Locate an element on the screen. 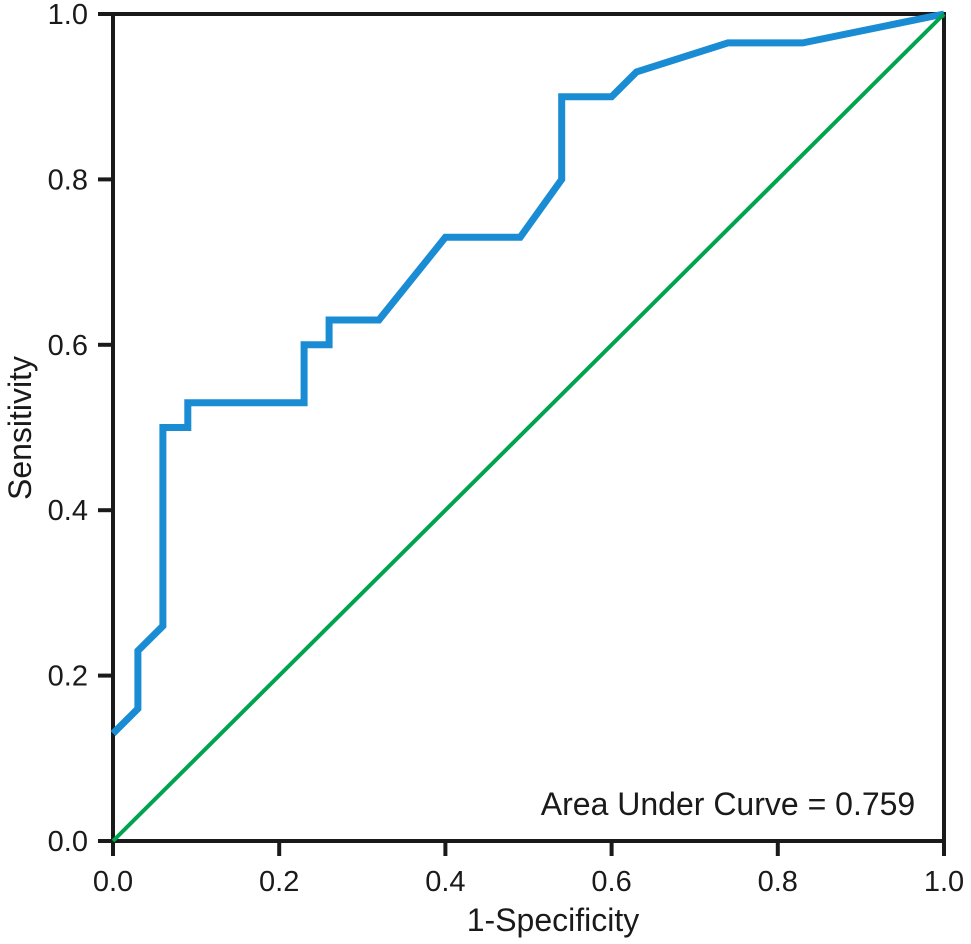 The image size is (971, 944). y-tick-label: 1.0 is located at coordinates (68, 15).